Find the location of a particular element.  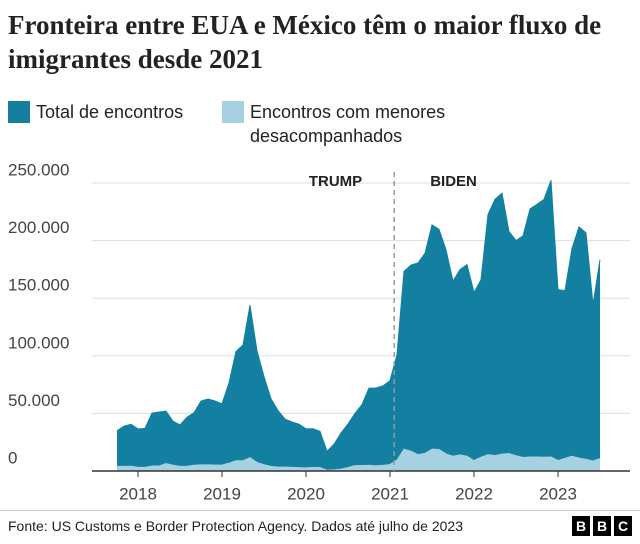

y-tick-label: 200.000 is located at coordinates (38, 227).